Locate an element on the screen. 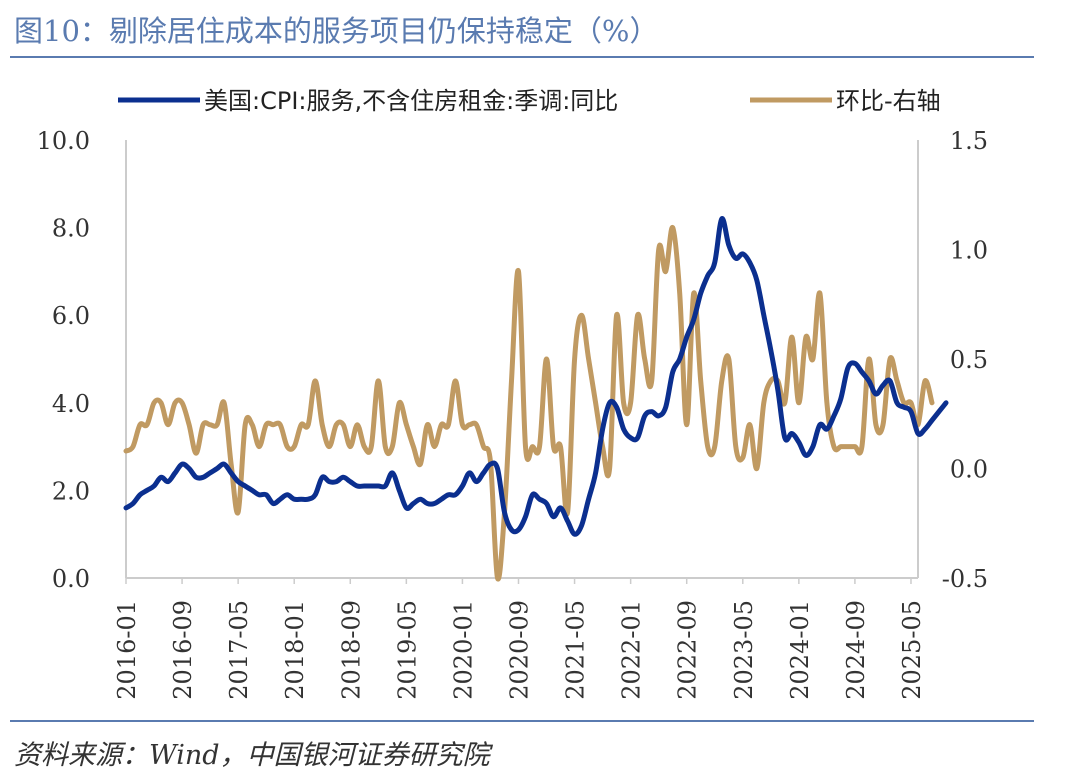 The image size is (1076, 778). x-tick-label: 2022-01 is located at coordinates (632, 650).